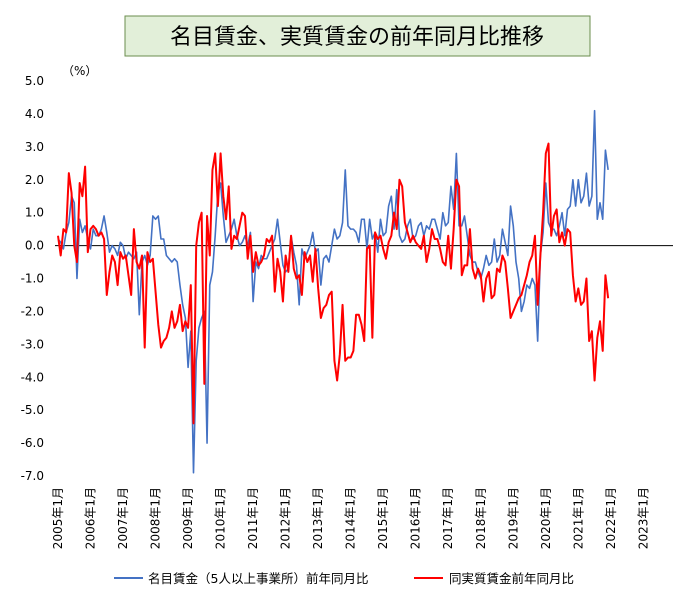 This screenshot has width=686, height=616. Describe the element at coordinates (32, 311) in the screenshot. I see `y-tick-label: -2.0` at that location.